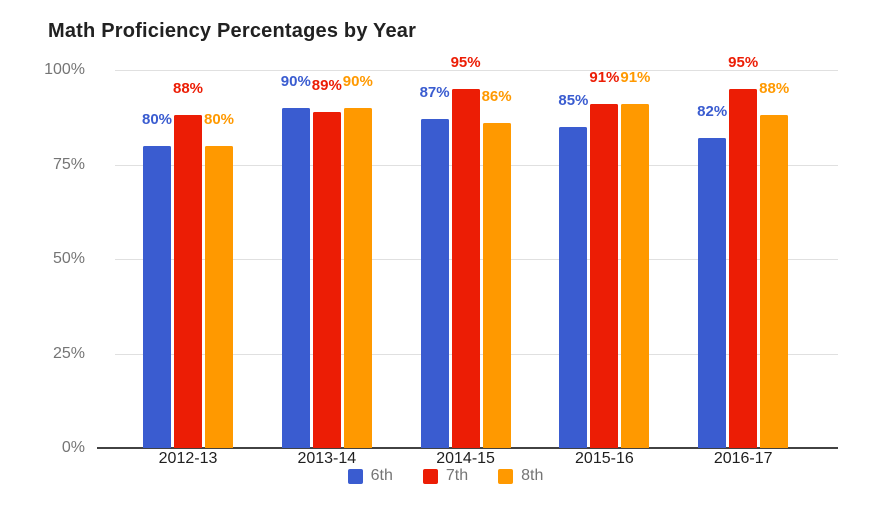  What do you see at coordinates (604, 458) in the screenshot?
I see `x-axis-label: 2015-16` at bounding box center [604, 458].